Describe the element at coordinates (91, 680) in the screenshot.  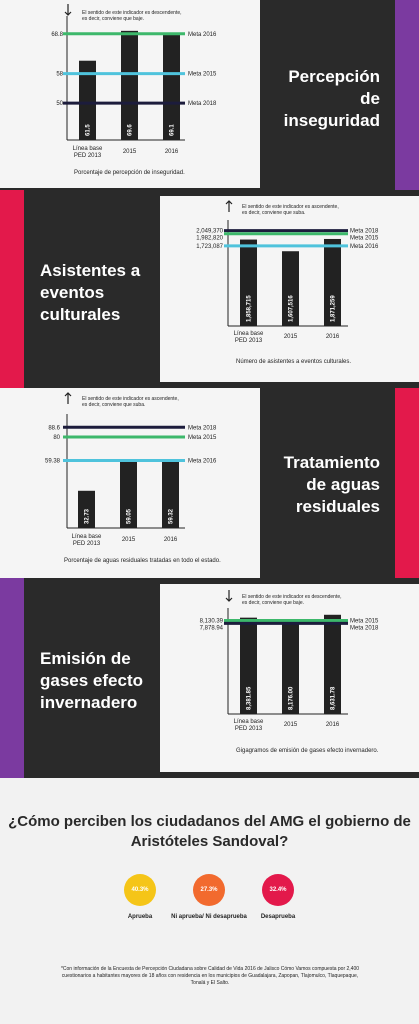
I see `section-title-4: Emisión de gases efecto invernadero` at that location.